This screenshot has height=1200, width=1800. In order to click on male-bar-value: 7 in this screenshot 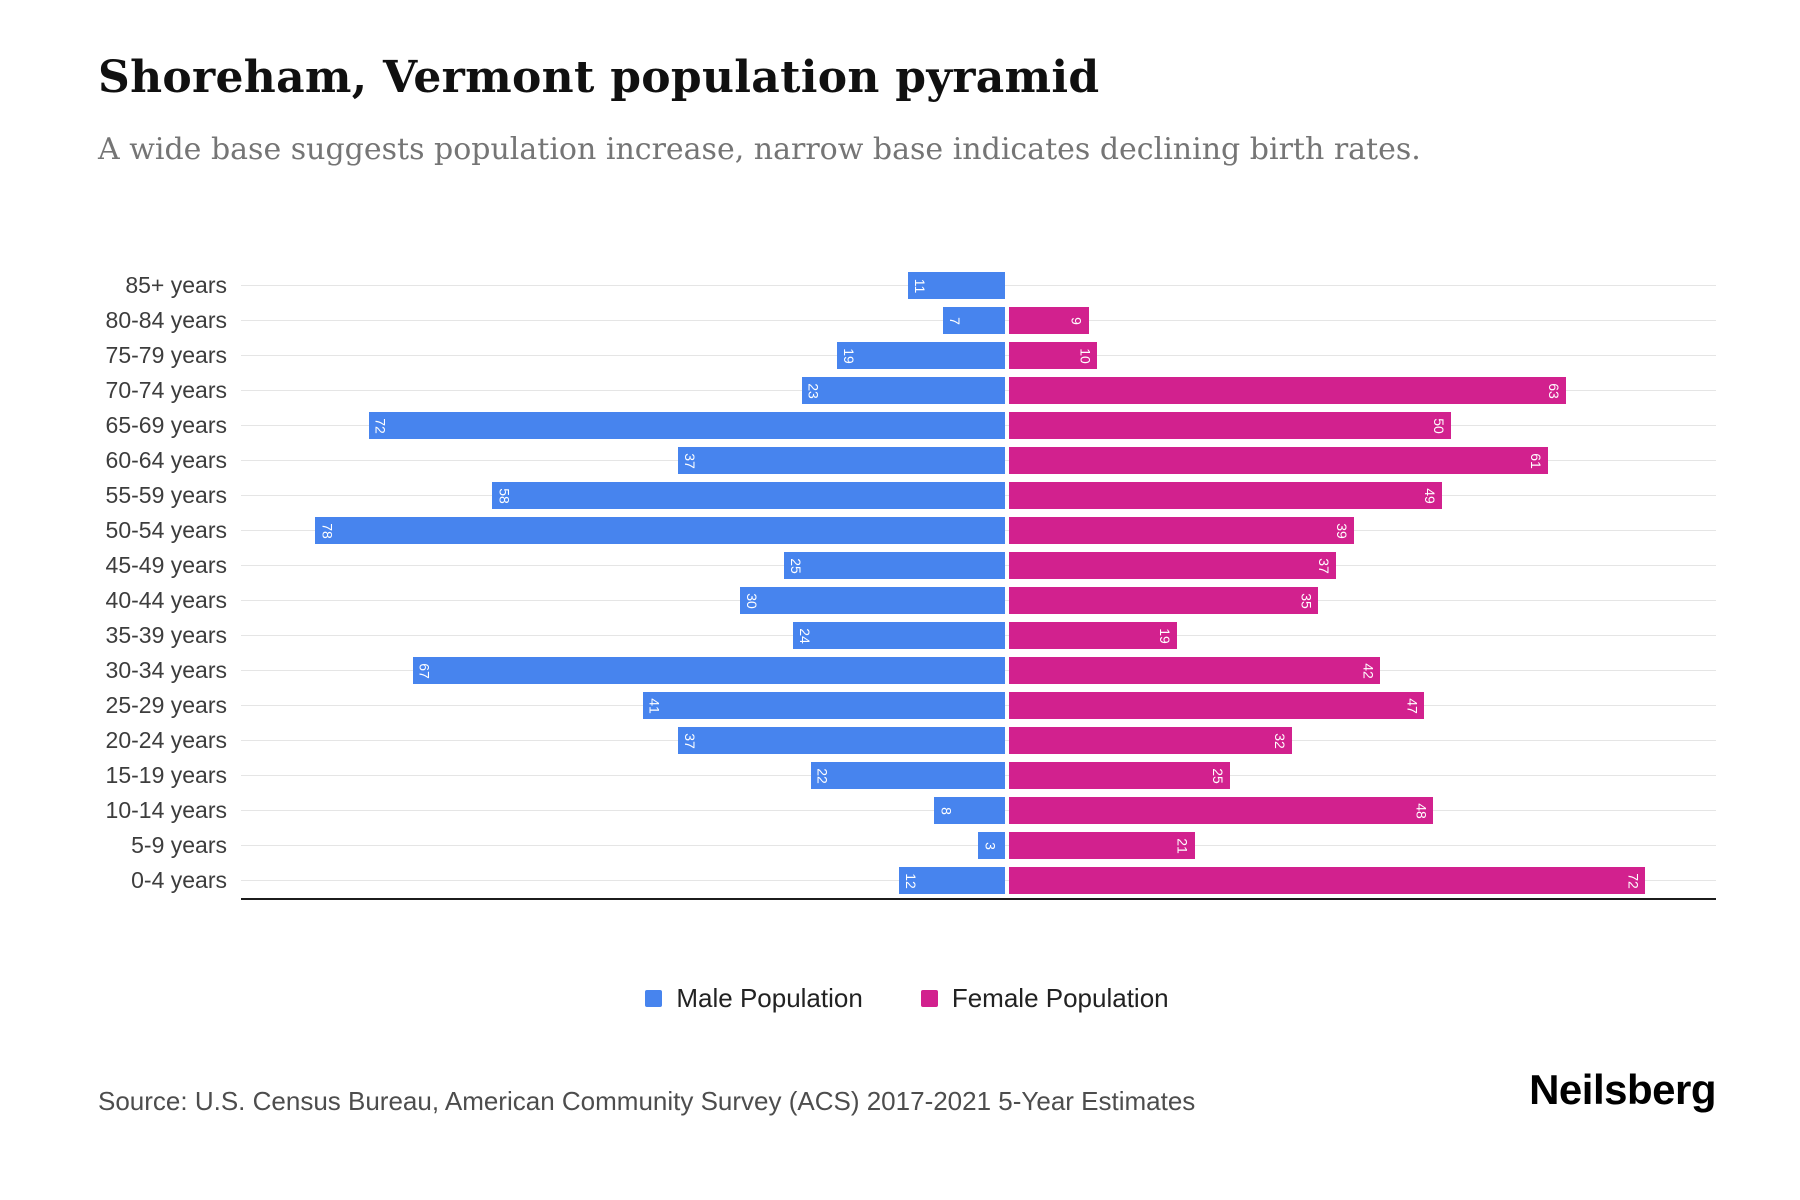, I will do `click(955, 320)`.